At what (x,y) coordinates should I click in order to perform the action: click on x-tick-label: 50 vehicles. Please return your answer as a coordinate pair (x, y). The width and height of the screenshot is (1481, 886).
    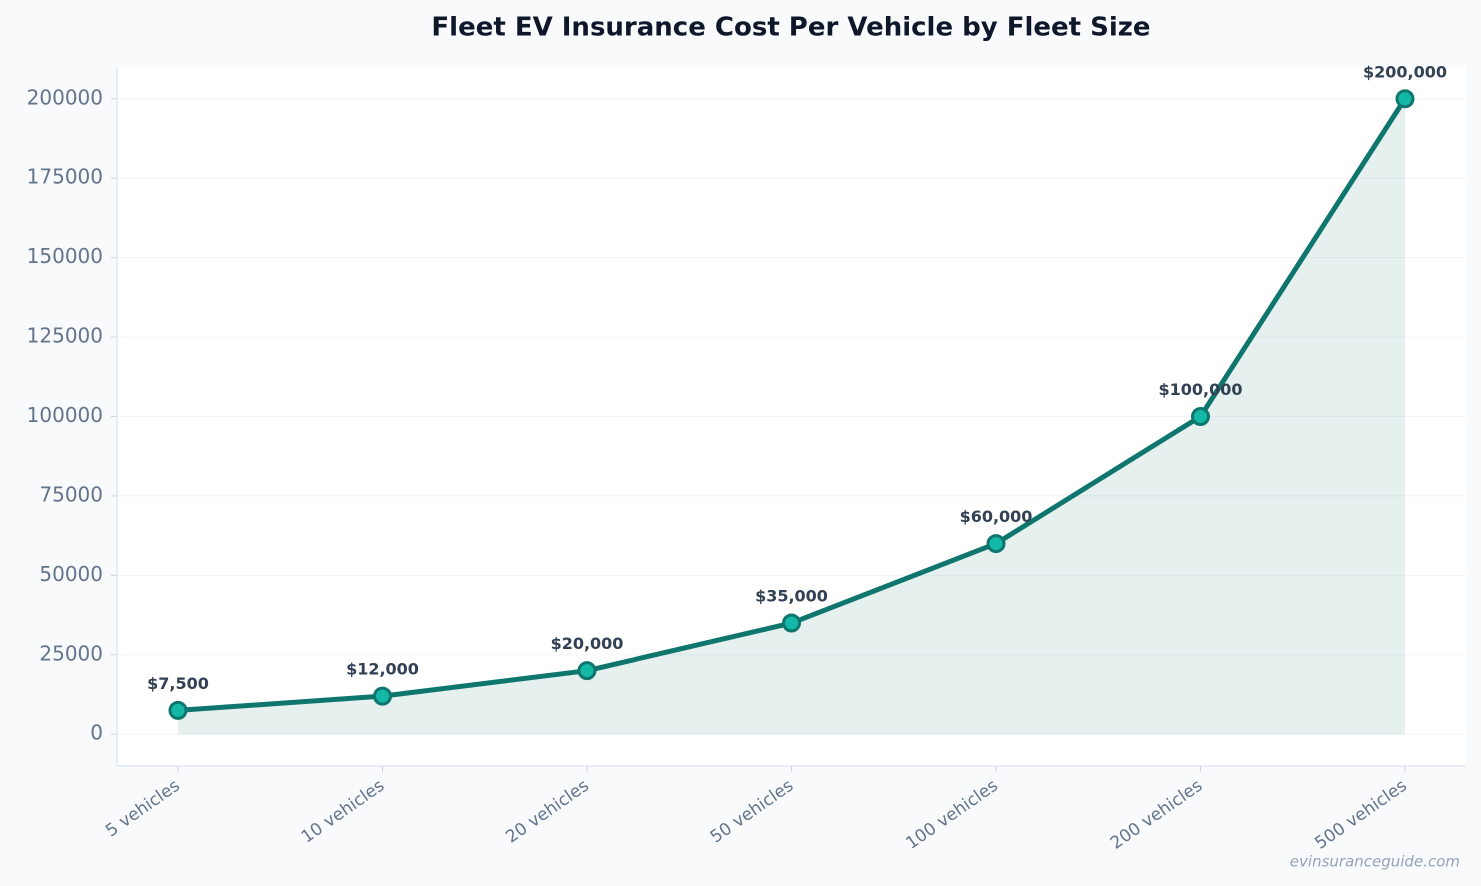
    Looking at the image, I should click on (752, 812).